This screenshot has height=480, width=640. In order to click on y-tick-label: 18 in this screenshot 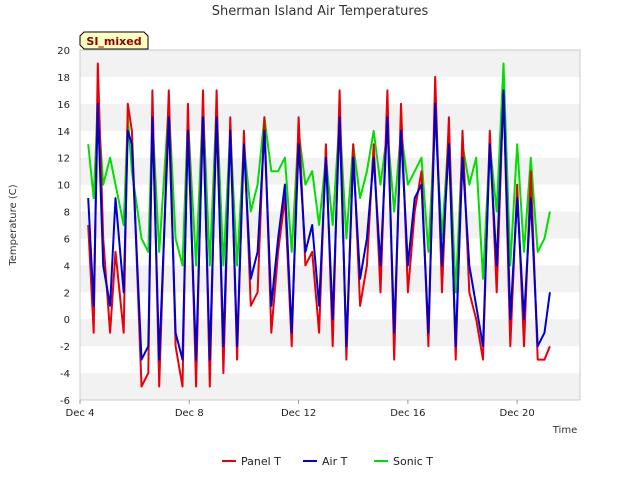, I will do `click(63, 78)`.